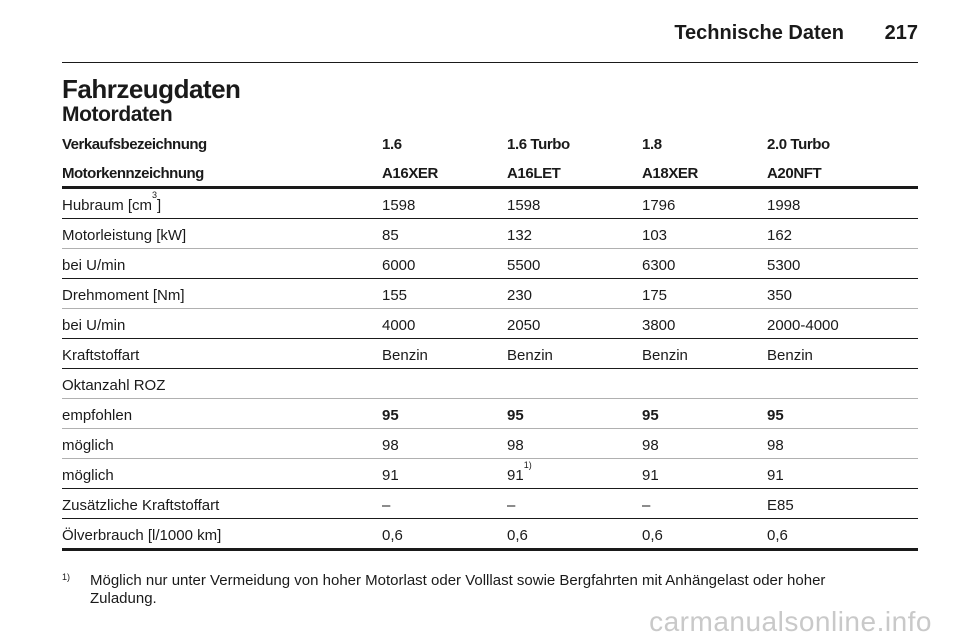  I want to click on table-cell: 175, so click(655, 295).